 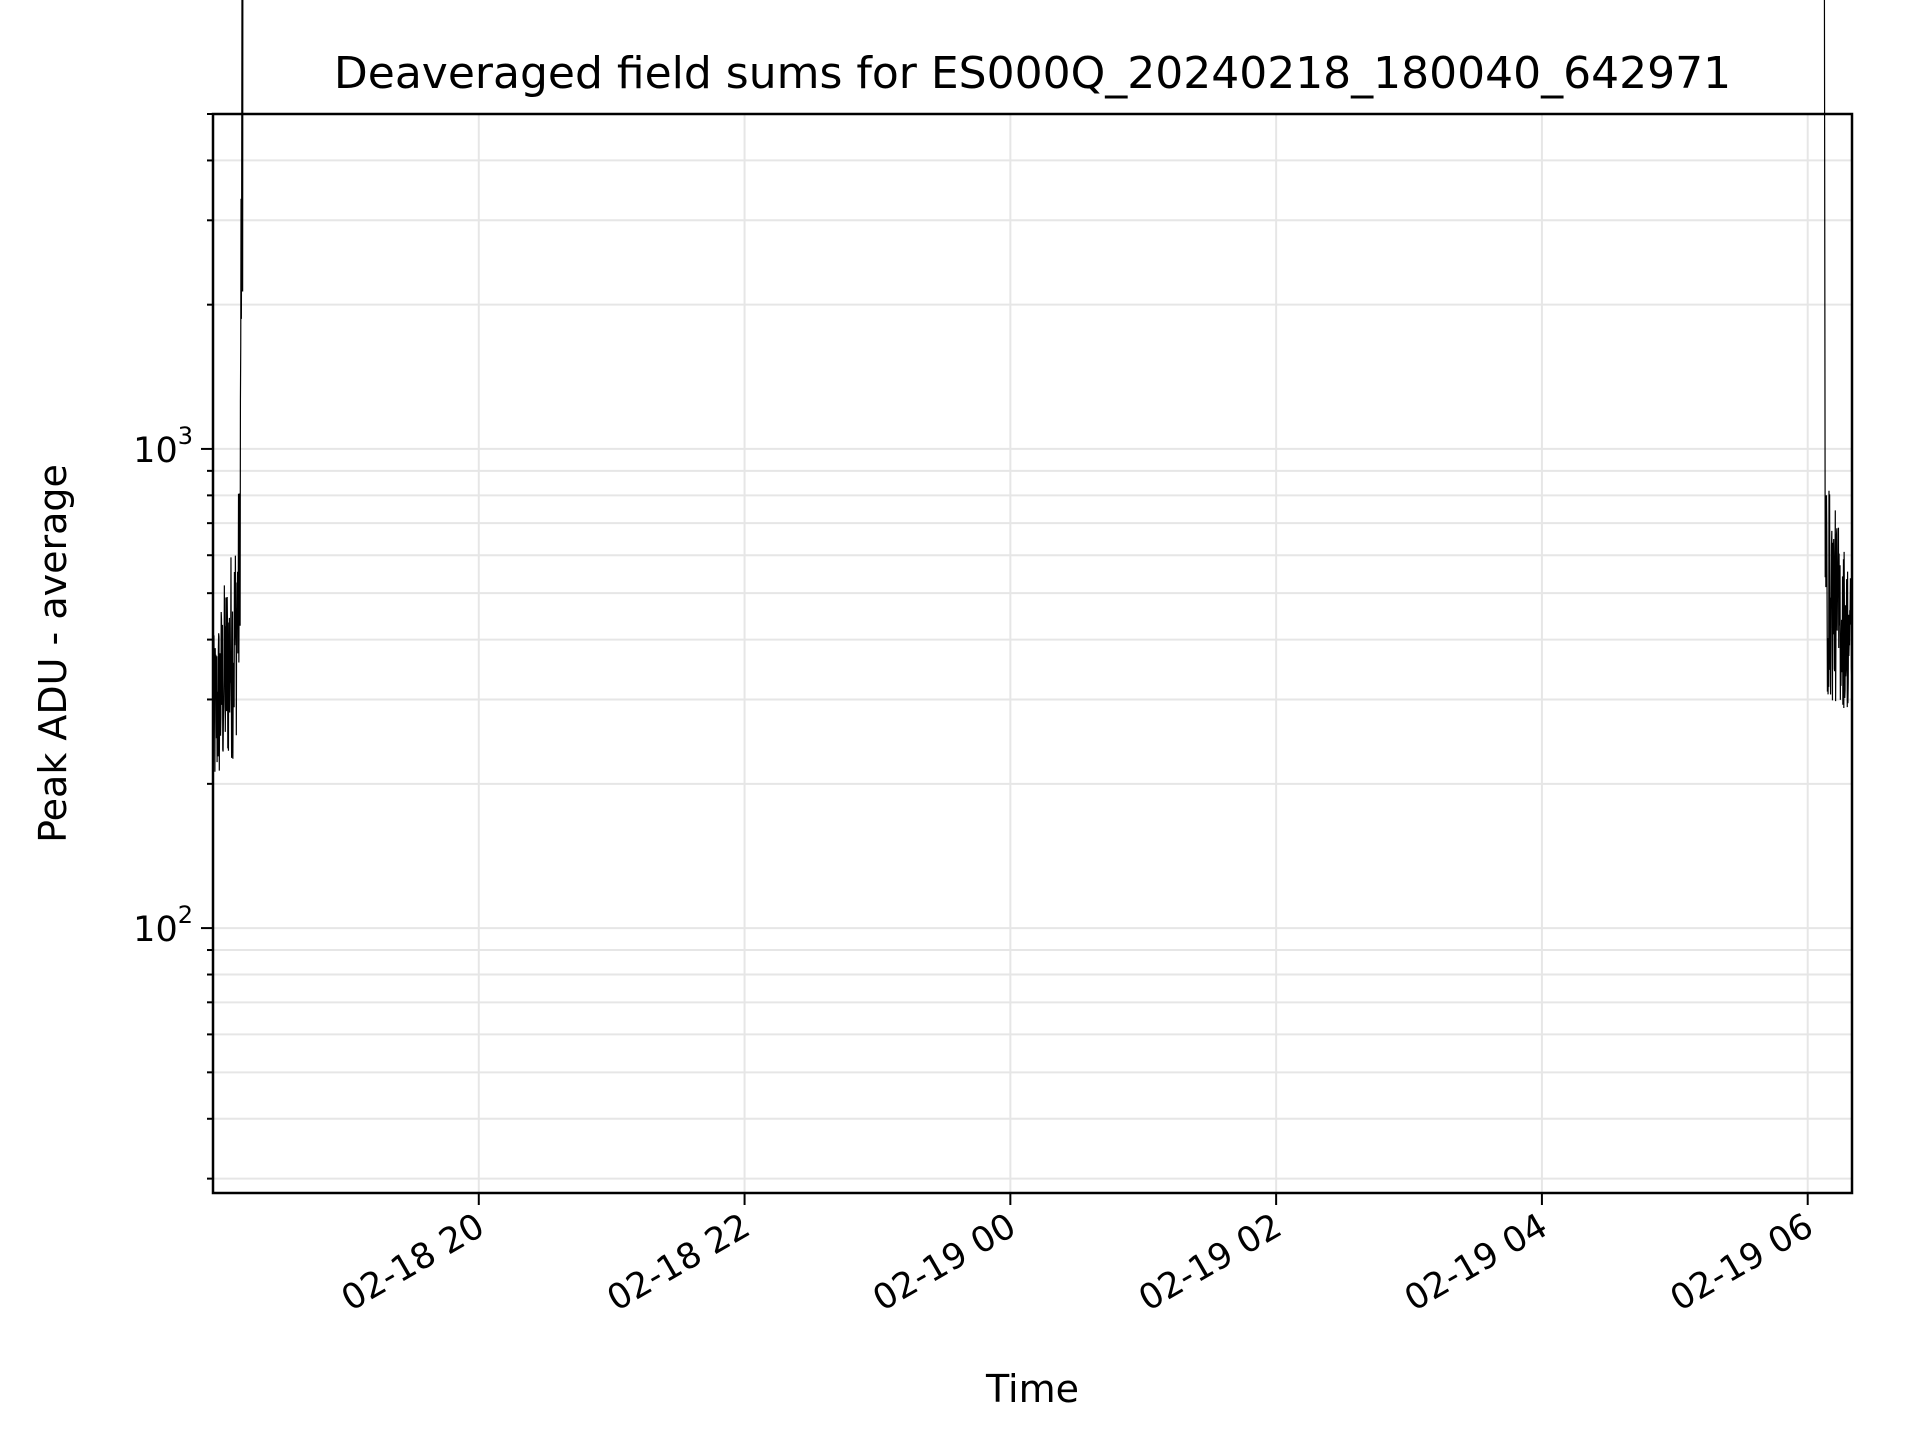 I want to click on y-axis-label: Peak ADU - average, so click(x=53, y=653).